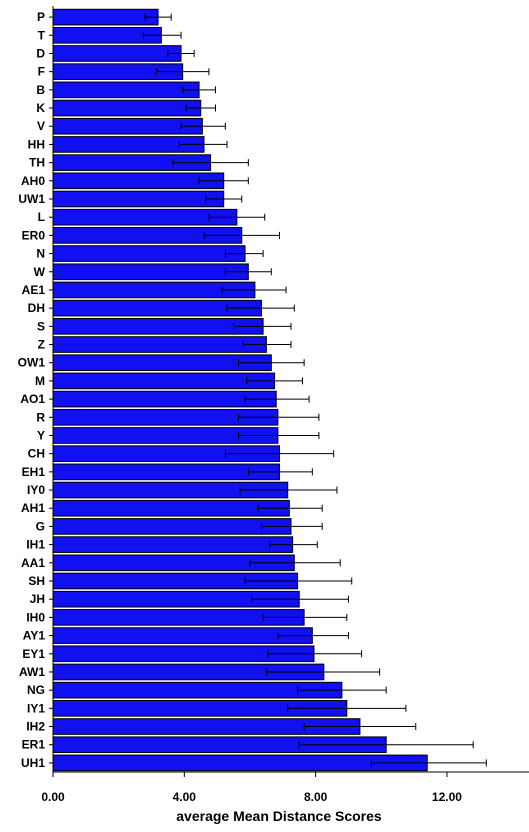  What do you see at coordinates (53, 797) in the screenshot?
I see `x-tick-label: 0.00` at bounding box center [53, 797].